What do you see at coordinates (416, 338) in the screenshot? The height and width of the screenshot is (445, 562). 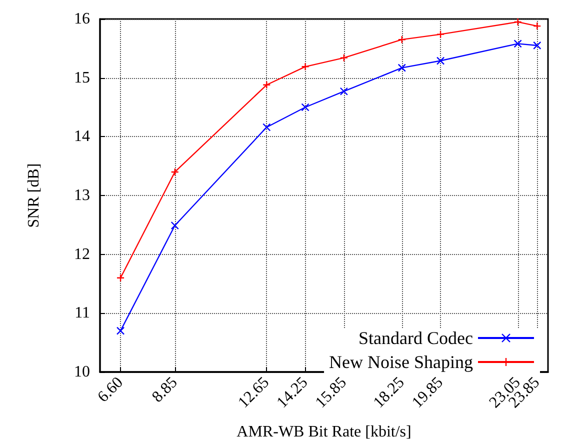 I see `legend-label: Standard Codec` at bounding box center [416, 338].